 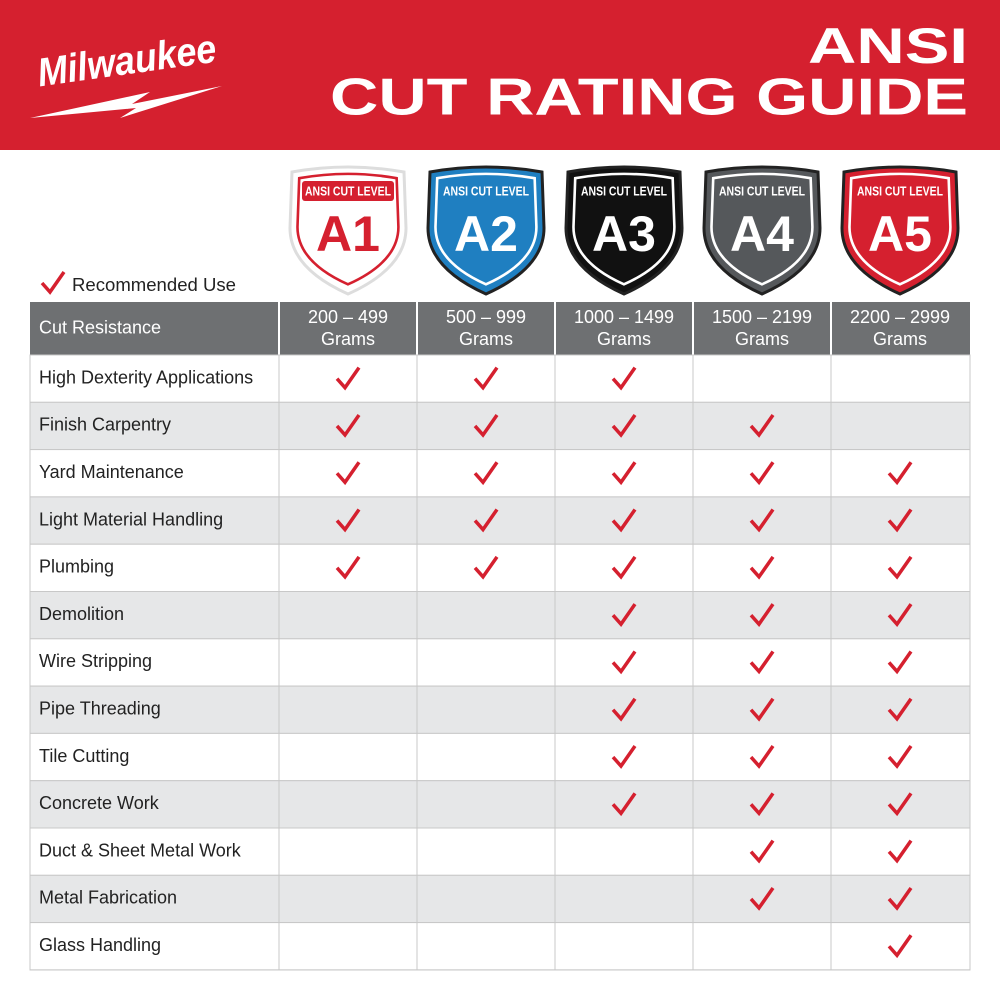 What do you see at coordinates (126, 102) in the screenshot?
I see `logo-bolt` at bounding box center [126, 102].